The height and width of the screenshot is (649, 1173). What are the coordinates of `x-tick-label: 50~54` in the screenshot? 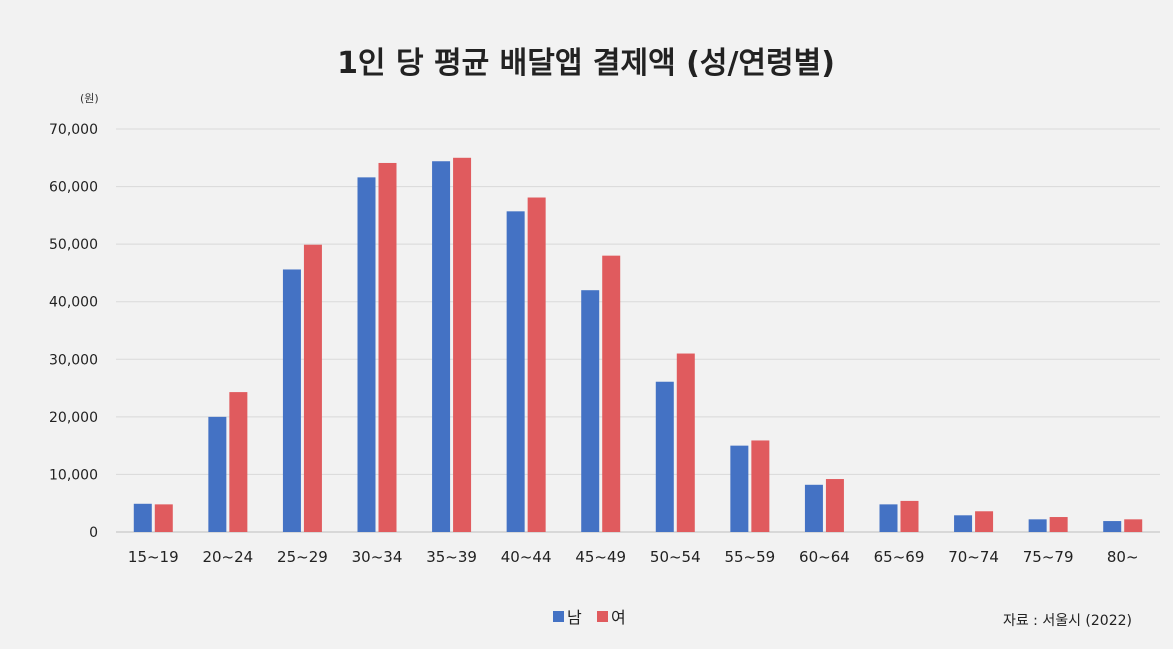 It's located at (675, 557).